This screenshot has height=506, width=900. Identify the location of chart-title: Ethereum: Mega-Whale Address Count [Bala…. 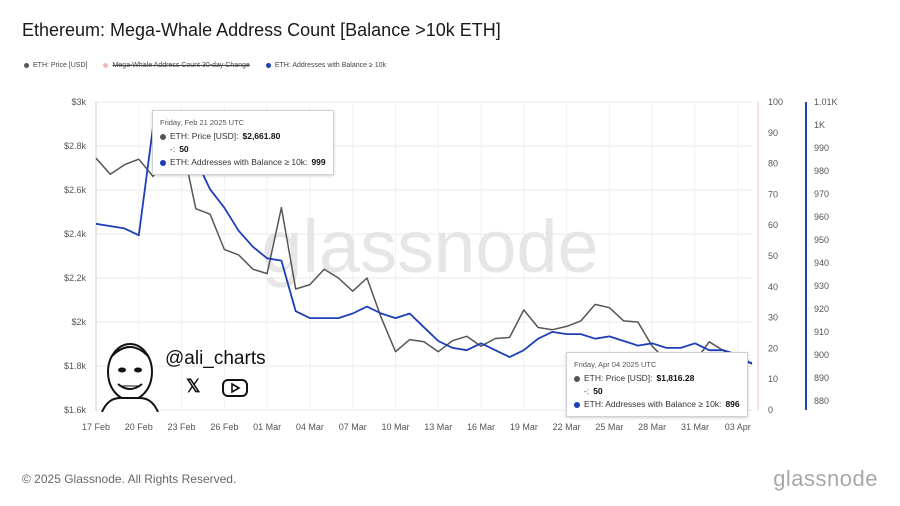
(261, 30).